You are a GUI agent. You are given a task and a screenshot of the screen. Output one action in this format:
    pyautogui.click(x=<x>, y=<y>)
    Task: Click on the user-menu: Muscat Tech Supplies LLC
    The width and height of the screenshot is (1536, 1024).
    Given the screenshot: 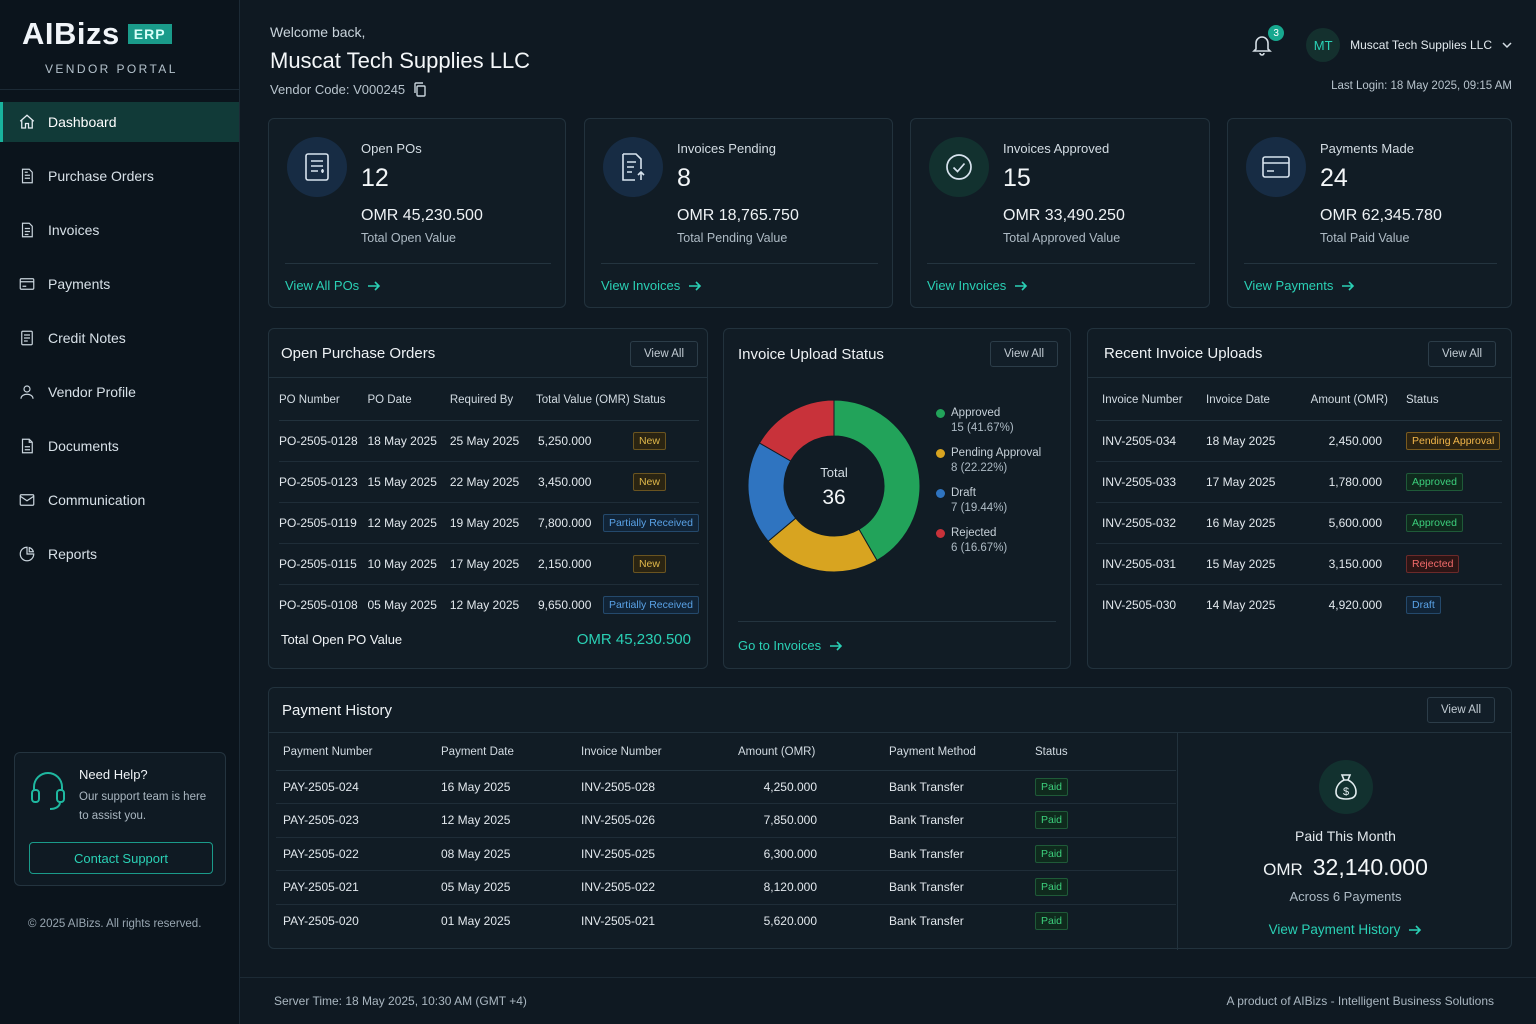 What is the action you would take?
    pyautogui.click(x=1421, y=45)
    